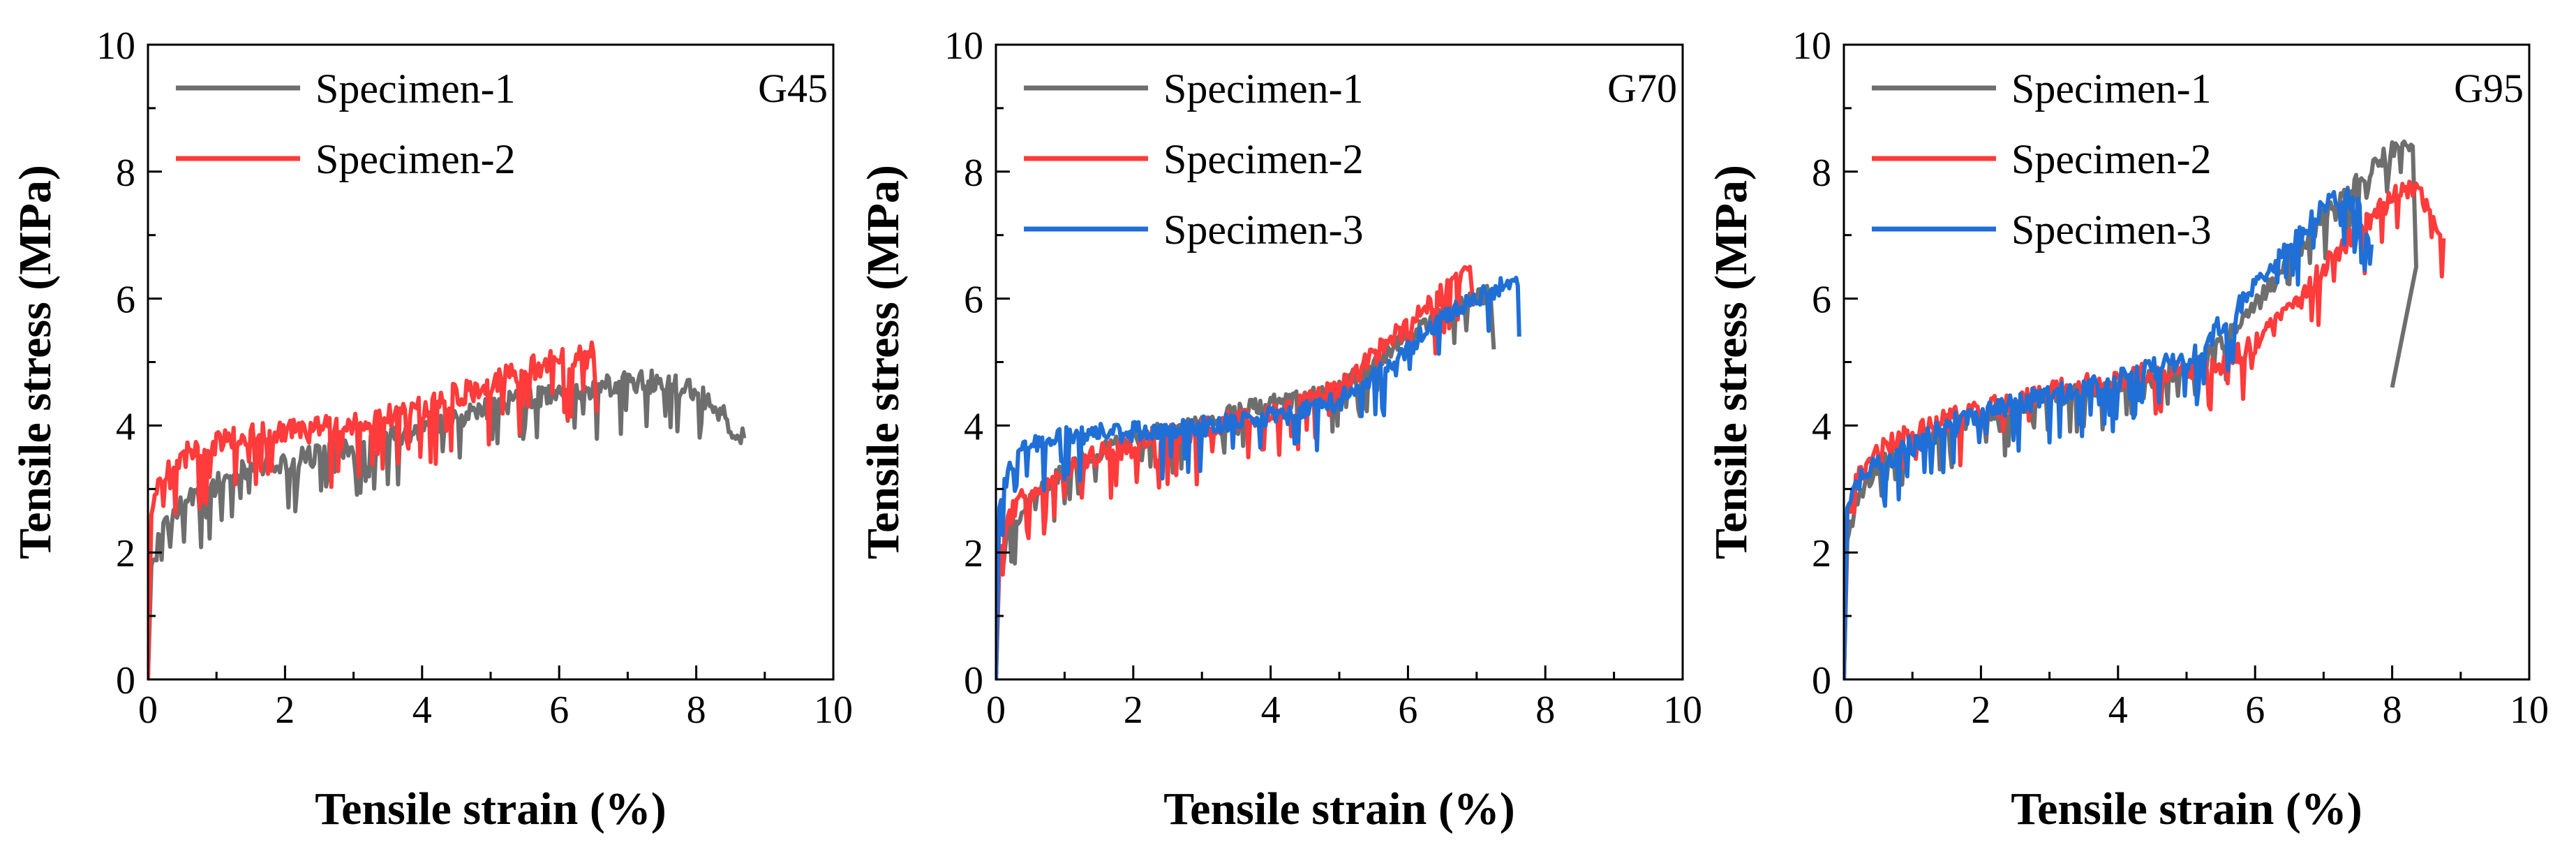  I want to click on panel-tag: G70, so click(1642, 88).